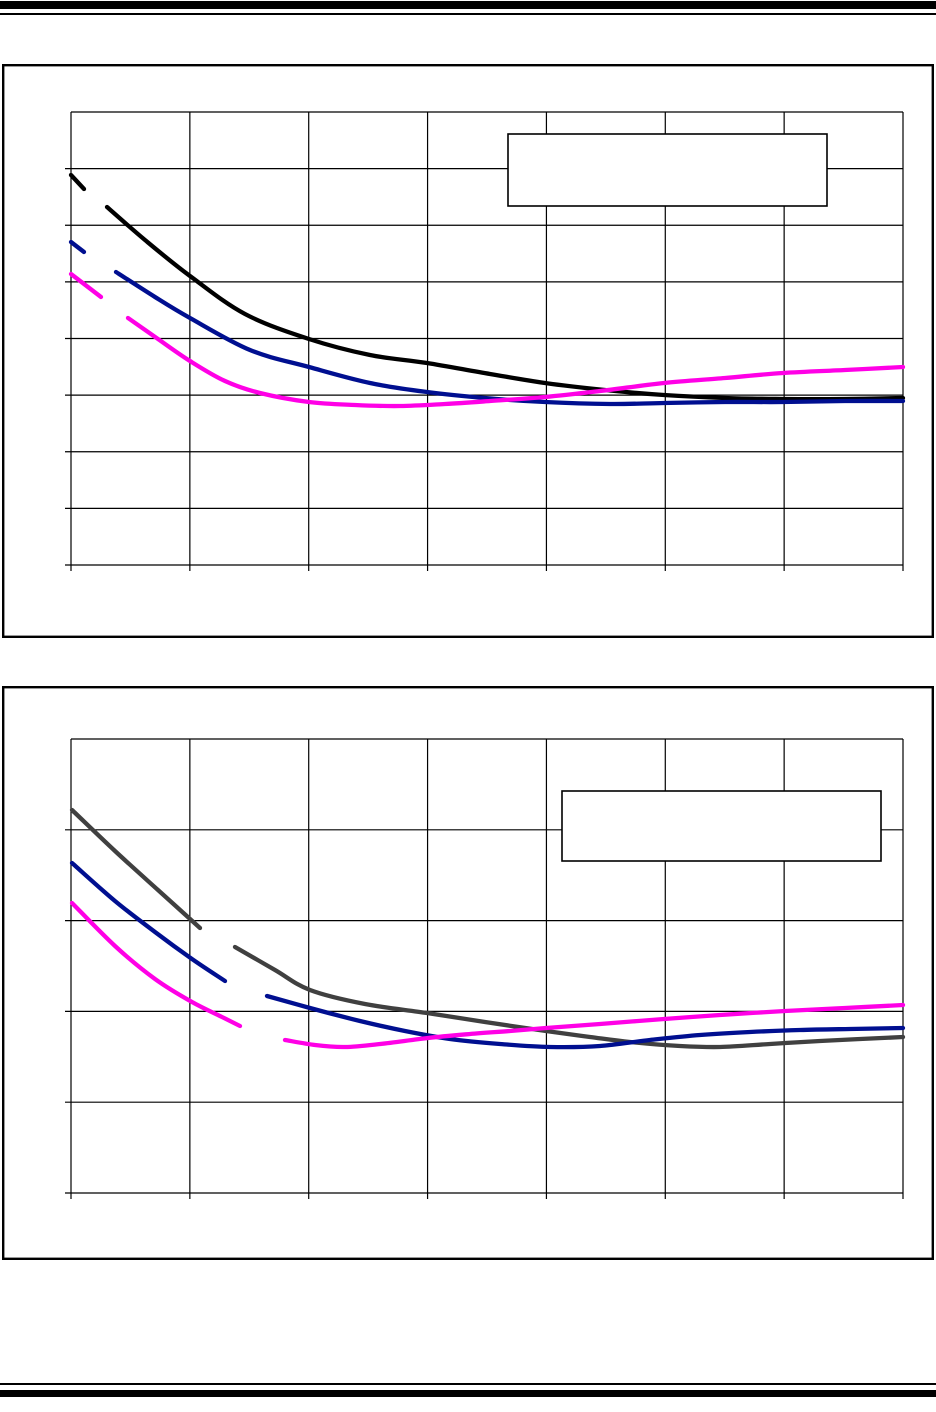 The image size is (936, 1412). I want to click on top-chart-navy-curve, so click(487, 323).